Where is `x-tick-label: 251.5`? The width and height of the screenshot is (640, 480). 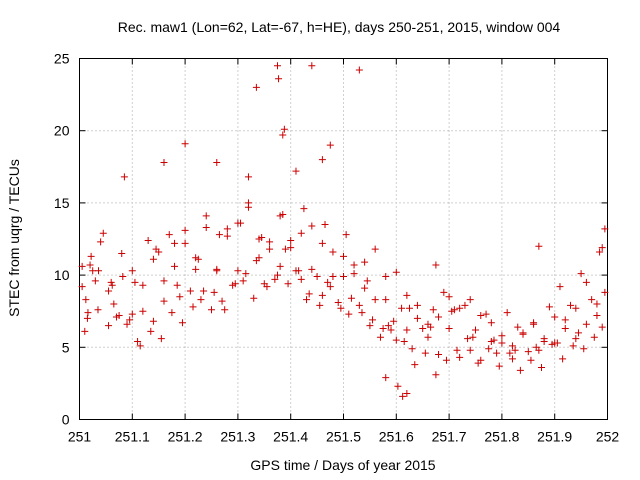
x-tick-label: 251.5 is located at coordinates (343, 437).